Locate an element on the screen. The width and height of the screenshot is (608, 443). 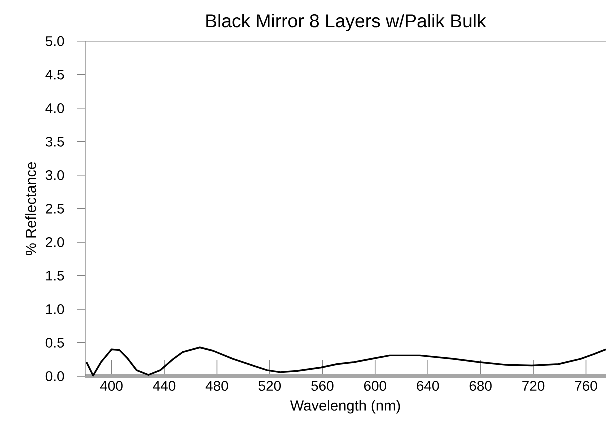
x-tick-label: 400 is located at coordinates (111, 386).